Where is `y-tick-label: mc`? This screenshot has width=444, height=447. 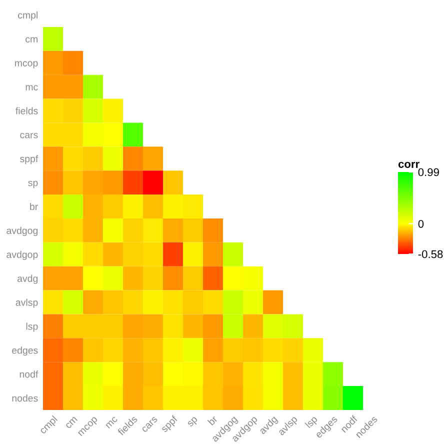
y-tick-label: mc is located at coordinates (32, 87).